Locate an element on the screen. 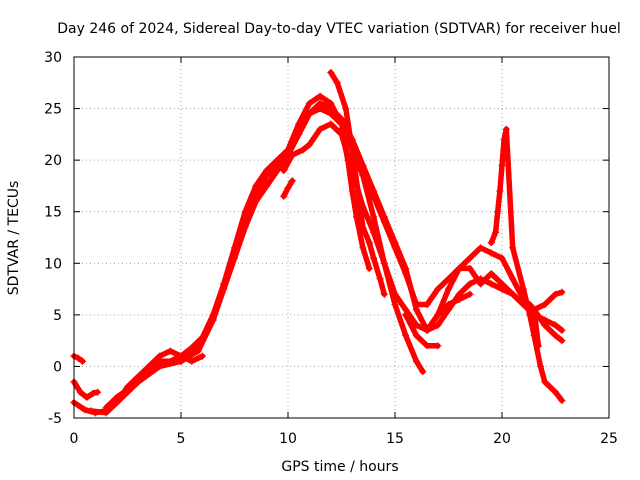  x-tick-label: 20 is located at coordinates (502, 439).